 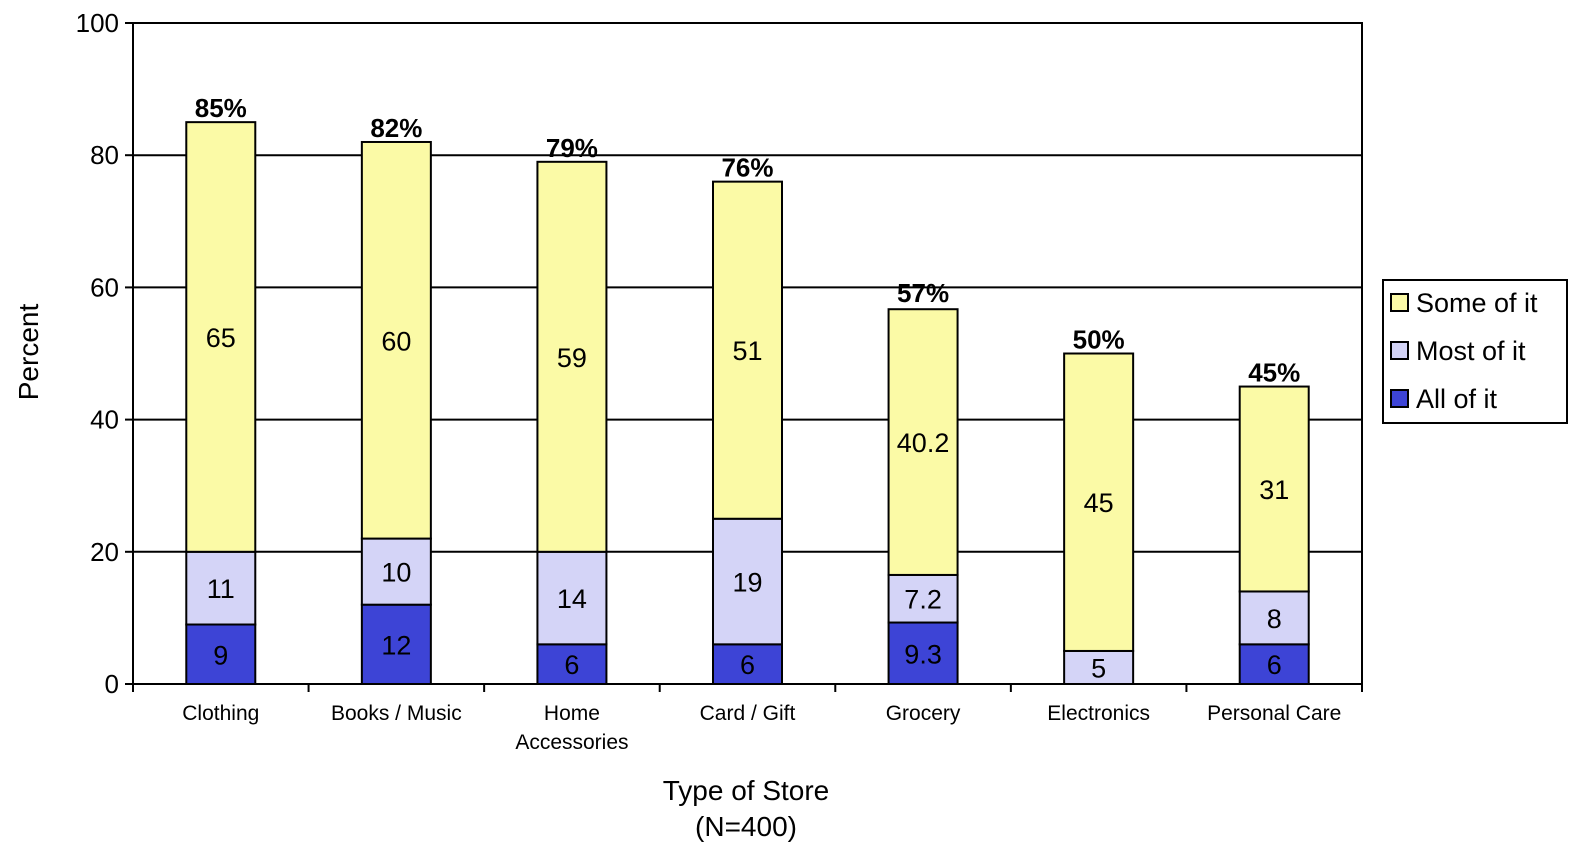 What do you see at coordinates (28, 352) in the screenshot?
I see `y-axis-title: Percent` at bounding box center [28, 352].